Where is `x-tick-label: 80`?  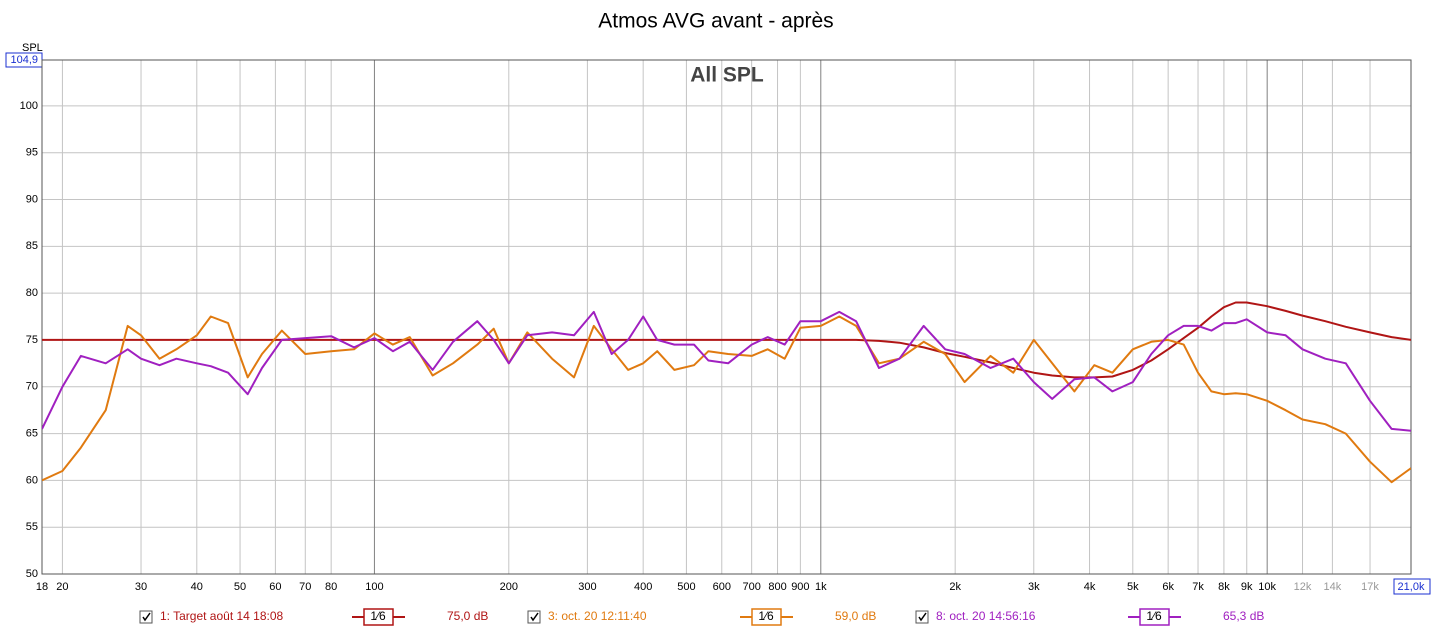 x-tick-label: 80 is located at coordinates (331, 587).